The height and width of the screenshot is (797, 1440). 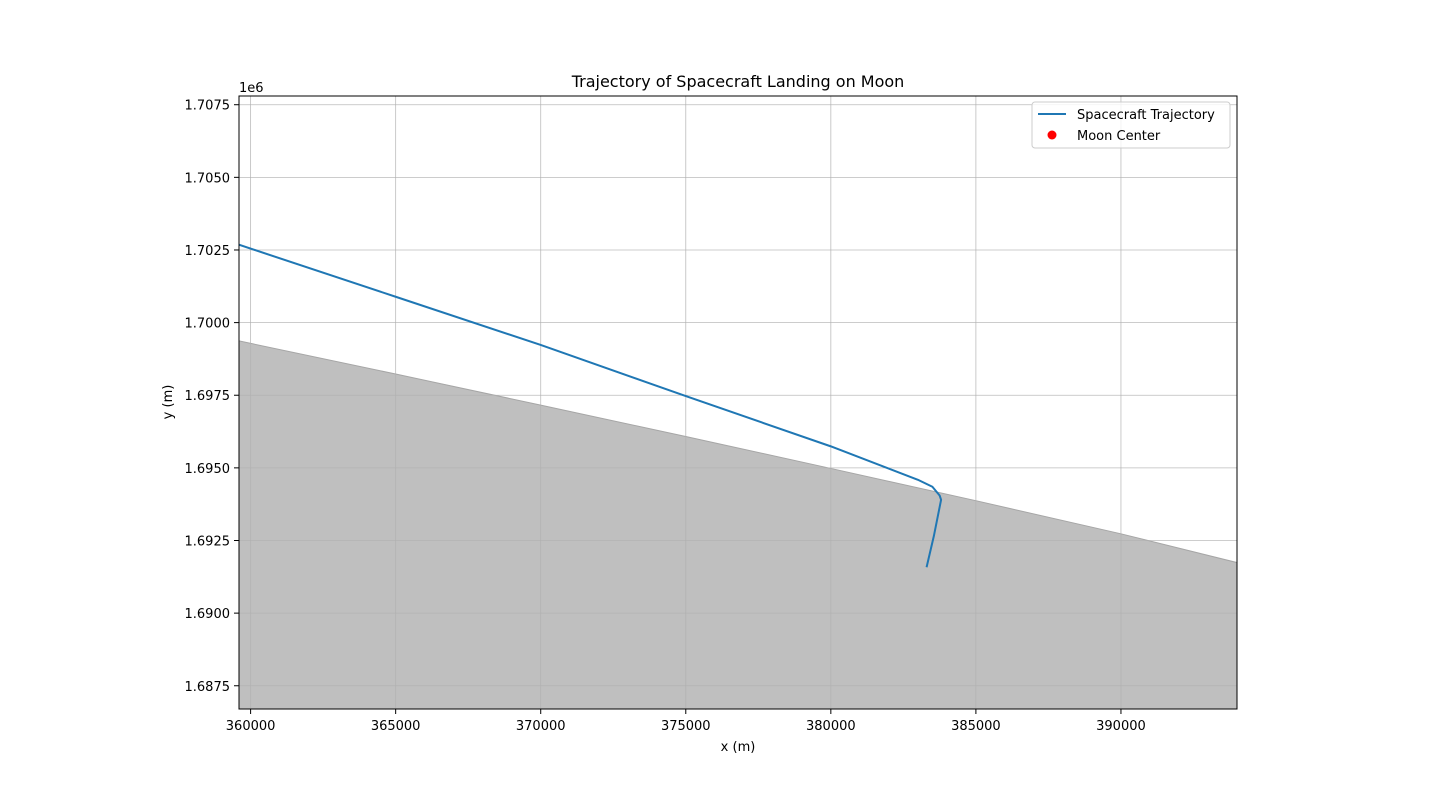 What do you see at coordinates (208, 251) in the screenshot?
I see `y-tick-label: 1.7025` at bounding box center [208, 251].